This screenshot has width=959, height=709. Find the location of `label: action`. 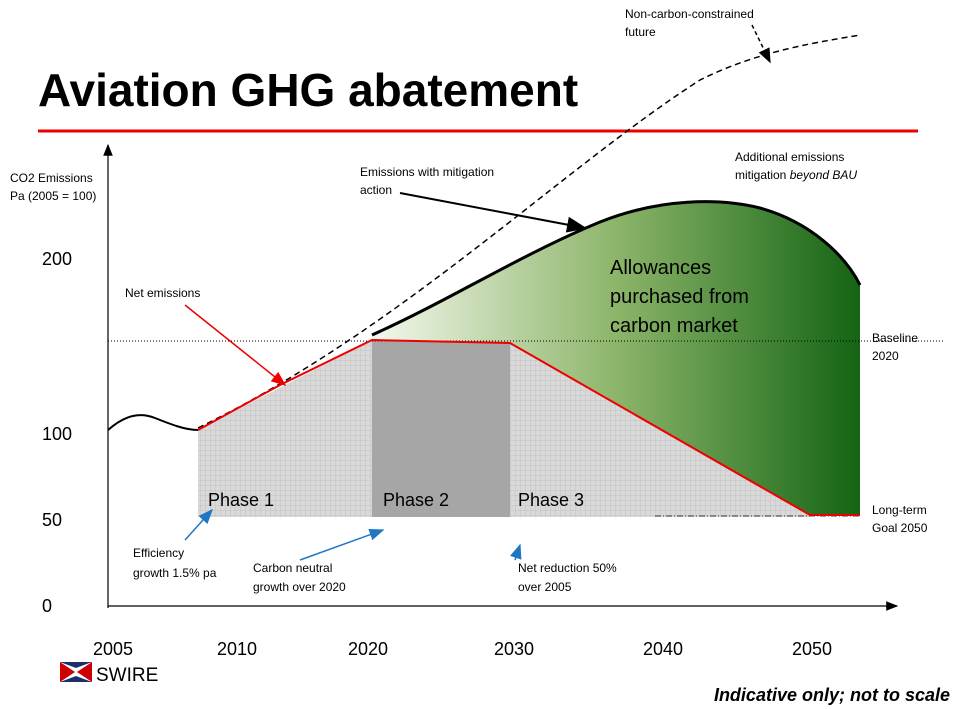

label: action is located at coordinates (376, 190).